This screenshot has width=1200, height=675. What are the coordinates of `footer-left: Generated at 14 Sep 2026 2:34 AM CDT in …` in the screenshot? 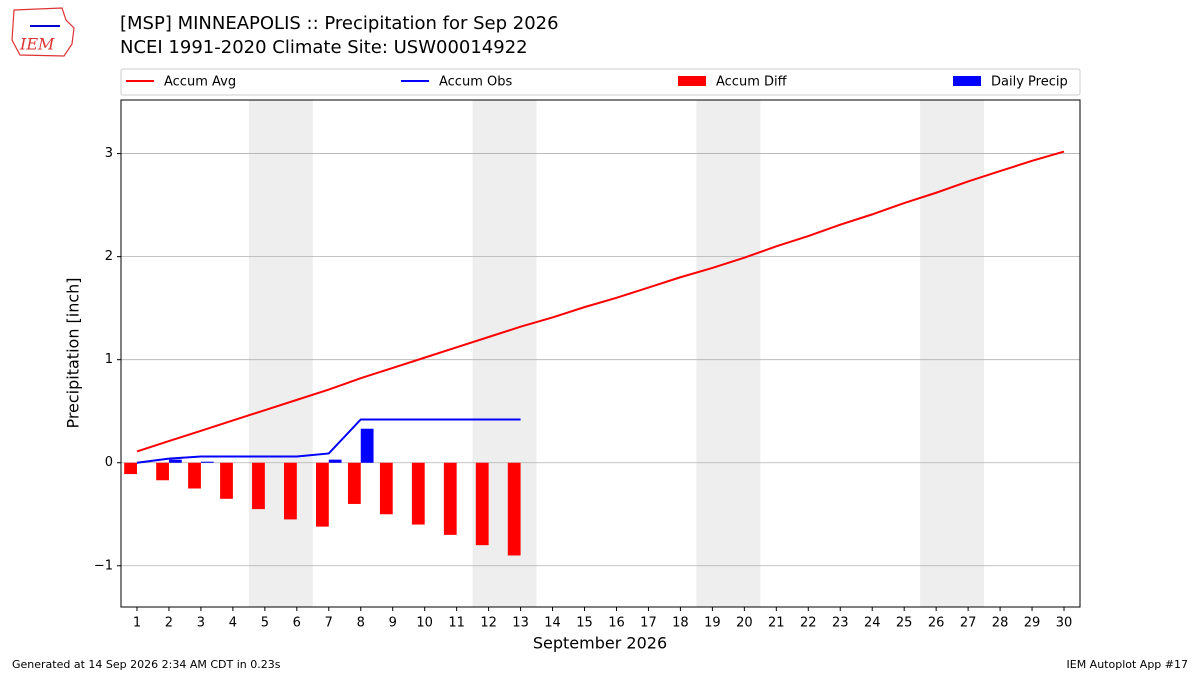 It's located at (146, 664).